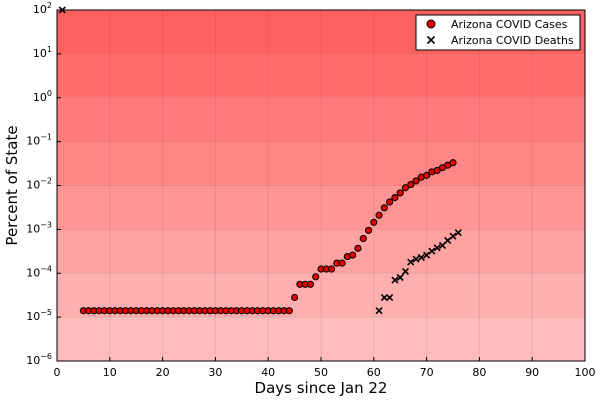  Describe the element at coordinates (268, 372) in the screenshot. I see `x-tick-label: 40` at that location.